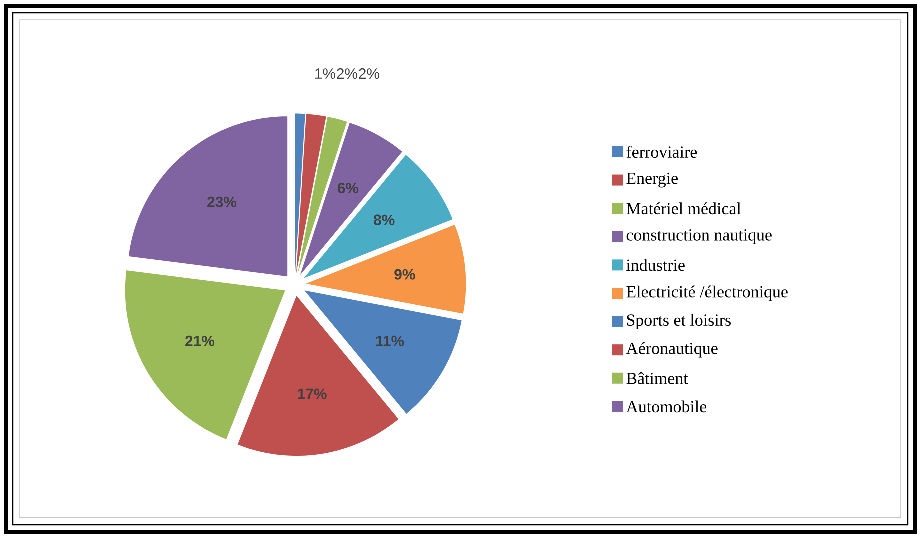 The height and width of the screenshot is (538, 921). Describe the element at coordinates (662, 152) in the screenshot. I see `legend-label: ferroviaire` at that location.